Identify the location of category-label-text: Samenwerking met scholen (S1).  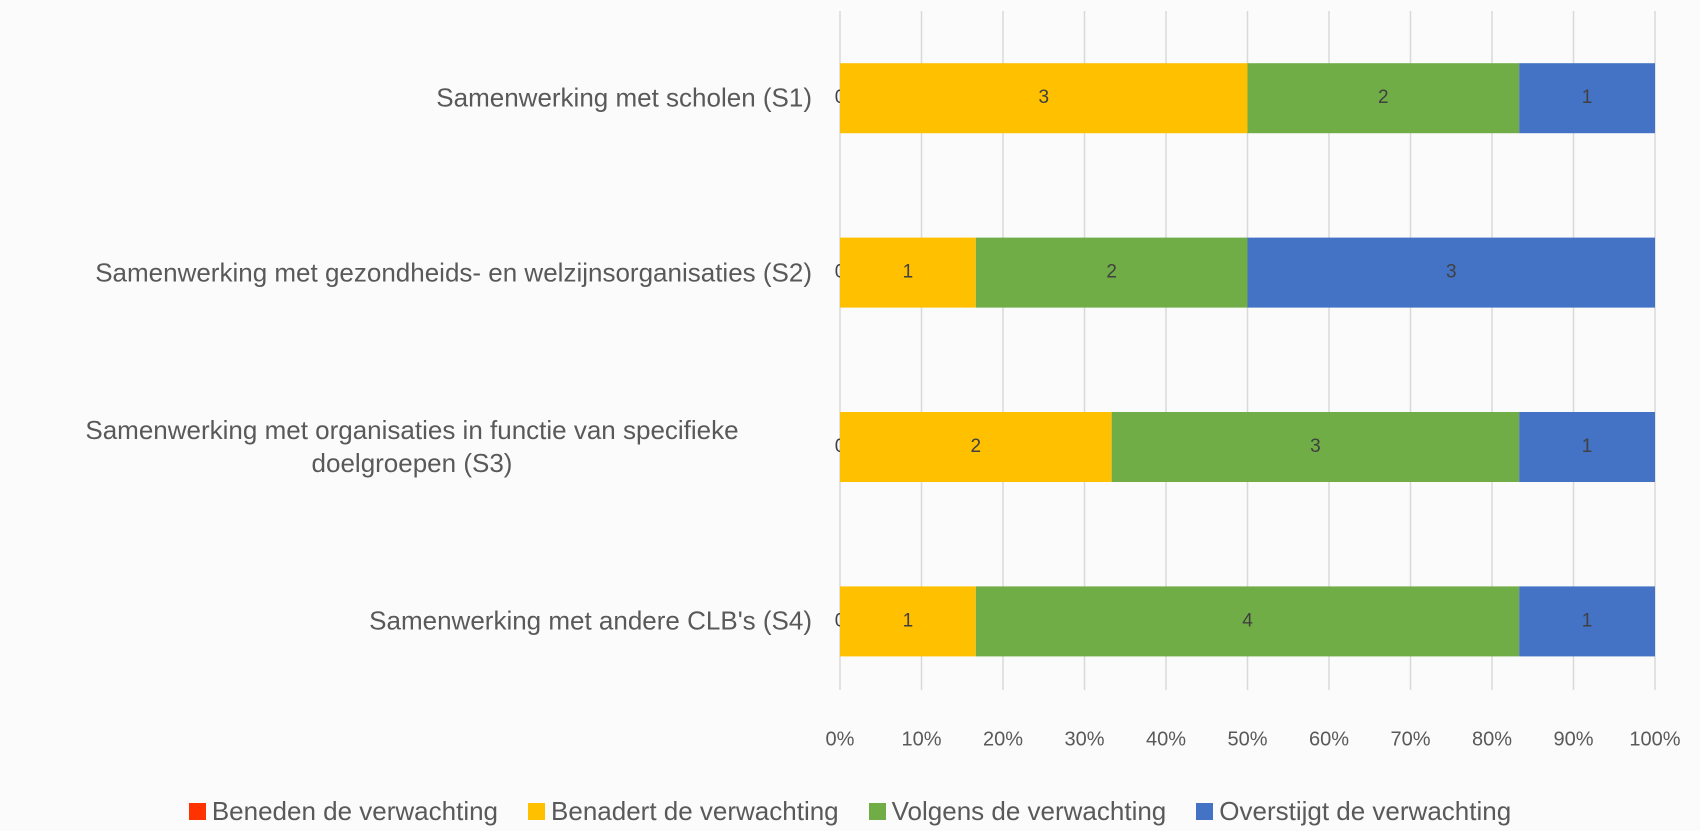
(624, 97).